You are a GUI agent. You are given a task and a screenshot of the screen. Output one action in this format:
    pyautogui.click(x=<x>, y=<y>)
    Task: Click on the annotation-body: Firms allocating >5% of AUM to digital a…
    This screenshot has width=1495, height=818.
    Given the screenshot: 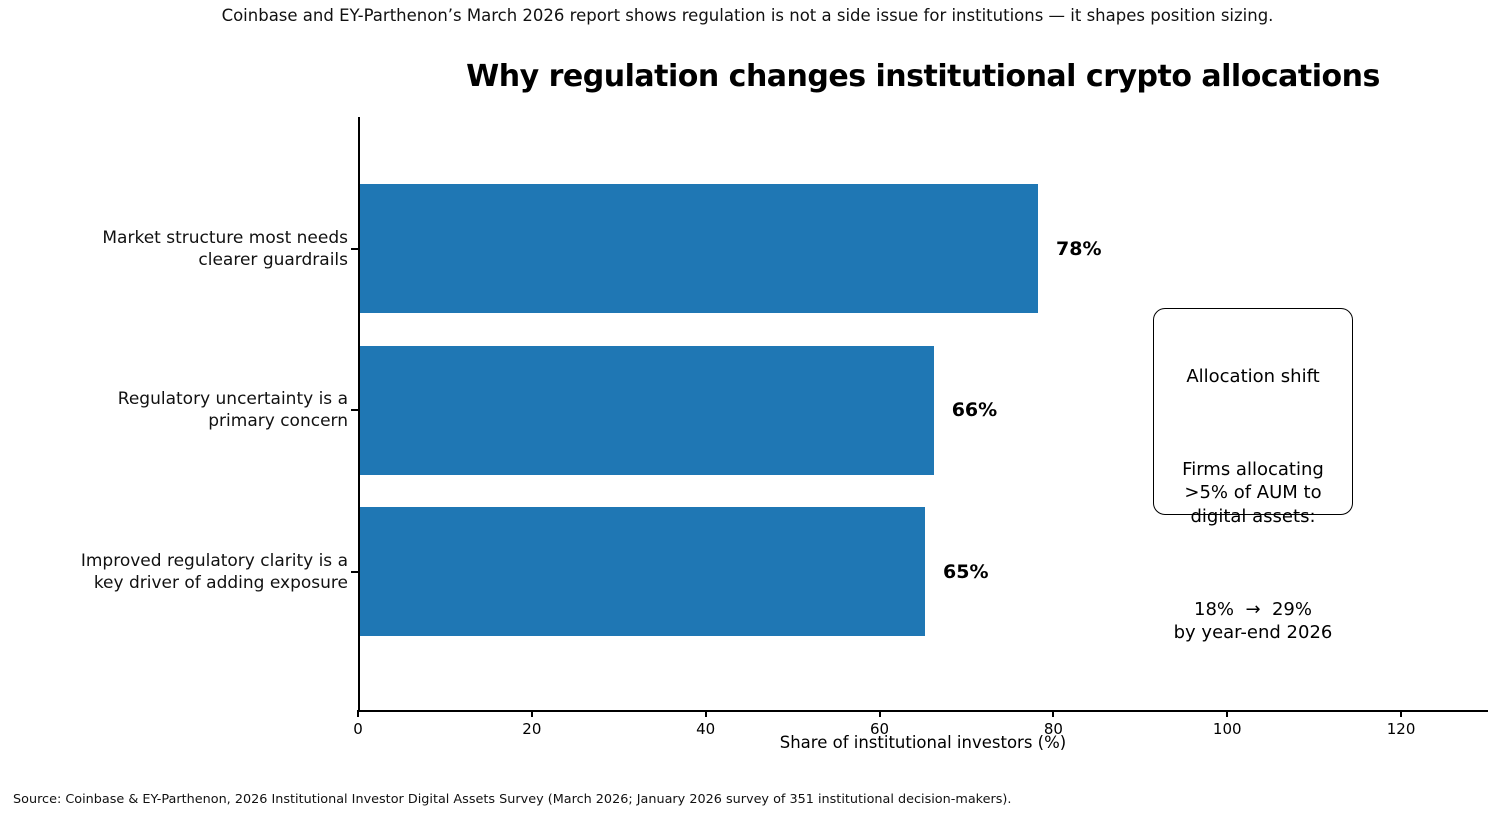 What is the action you would take?
    pyautogui.click(x=1253, y=492)
    